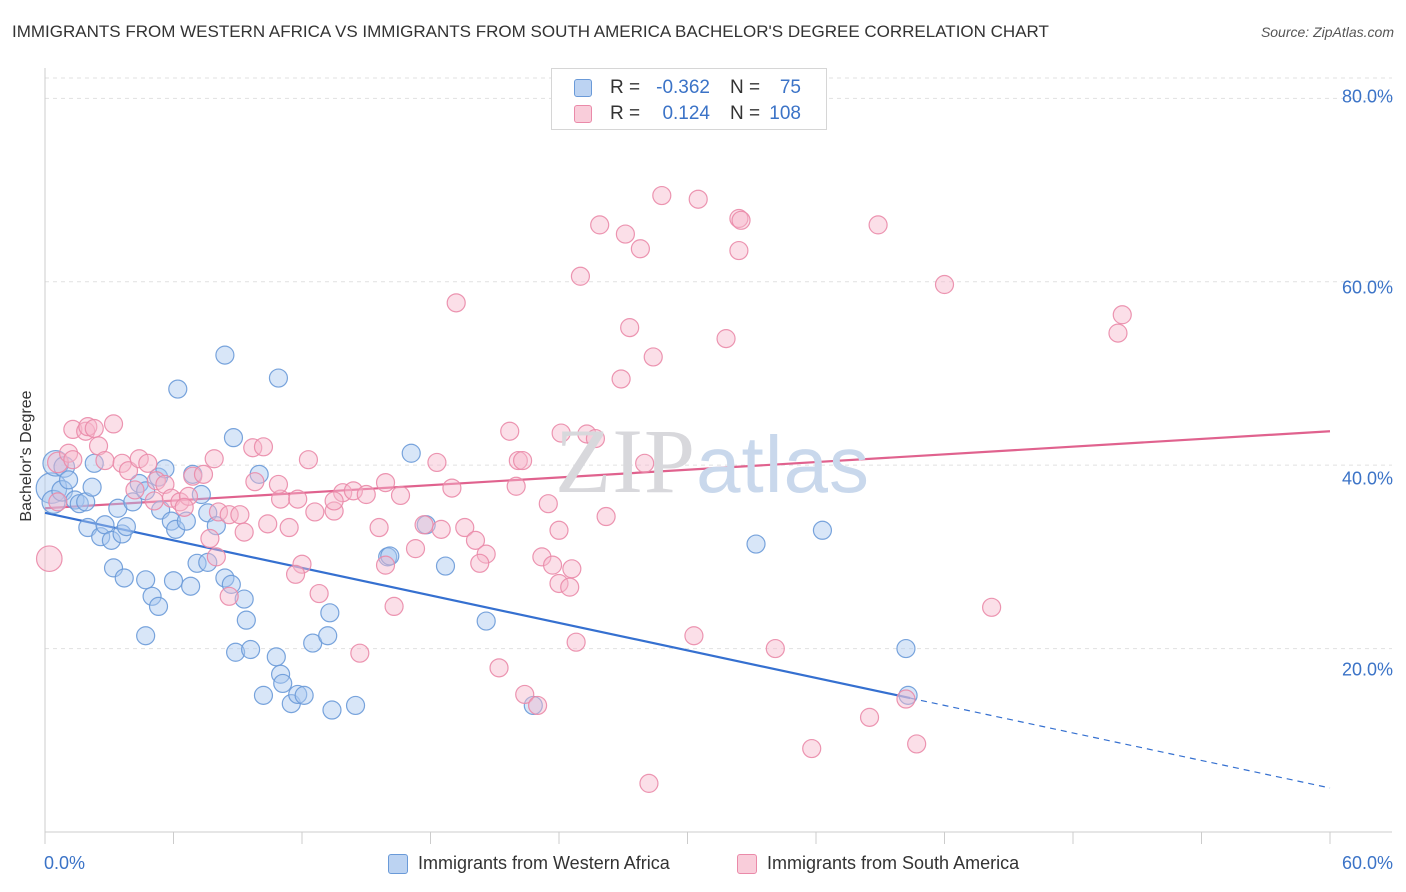 Image resolution: width=1406 pixels, height=892 pixels. Describe the element at coordinates (747, 864) in the screenshot. I see `pink-swatch-icon` at that location.